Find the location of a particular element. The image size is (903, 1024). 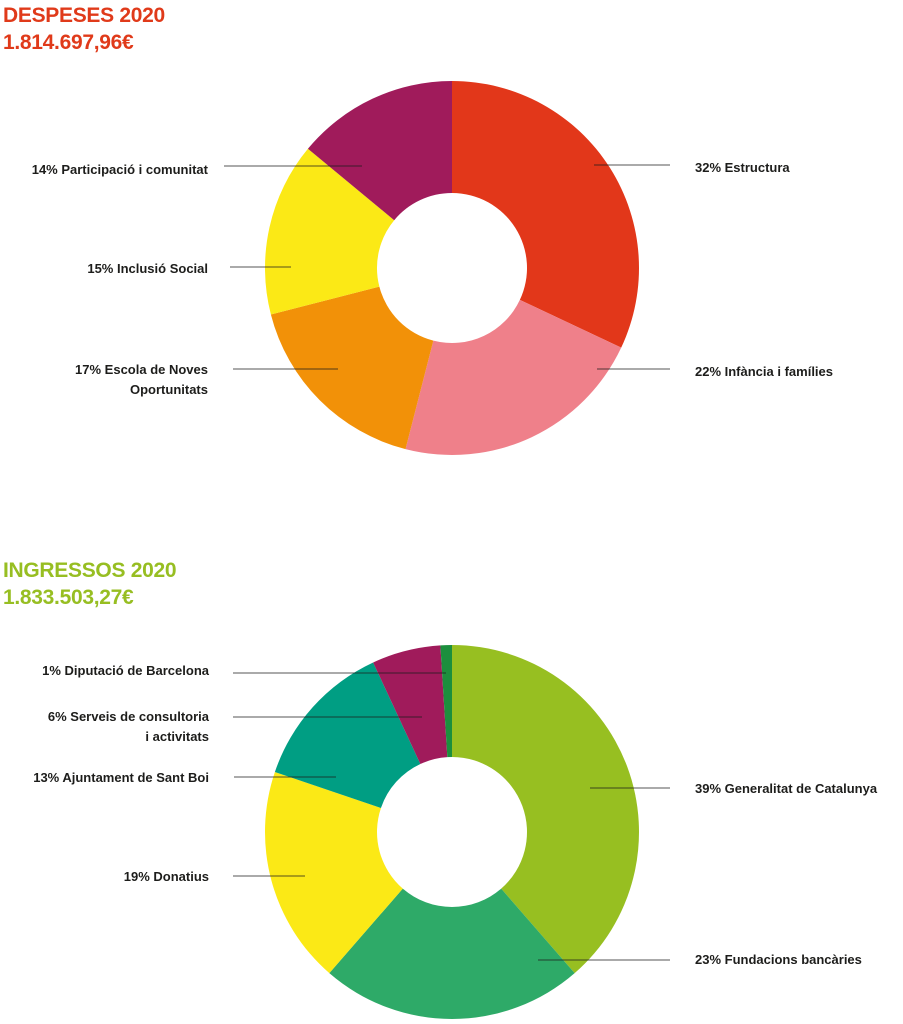

chart2-slice-label-6: 1% Diputació de Barcelona is located at coordinates (126, 670).